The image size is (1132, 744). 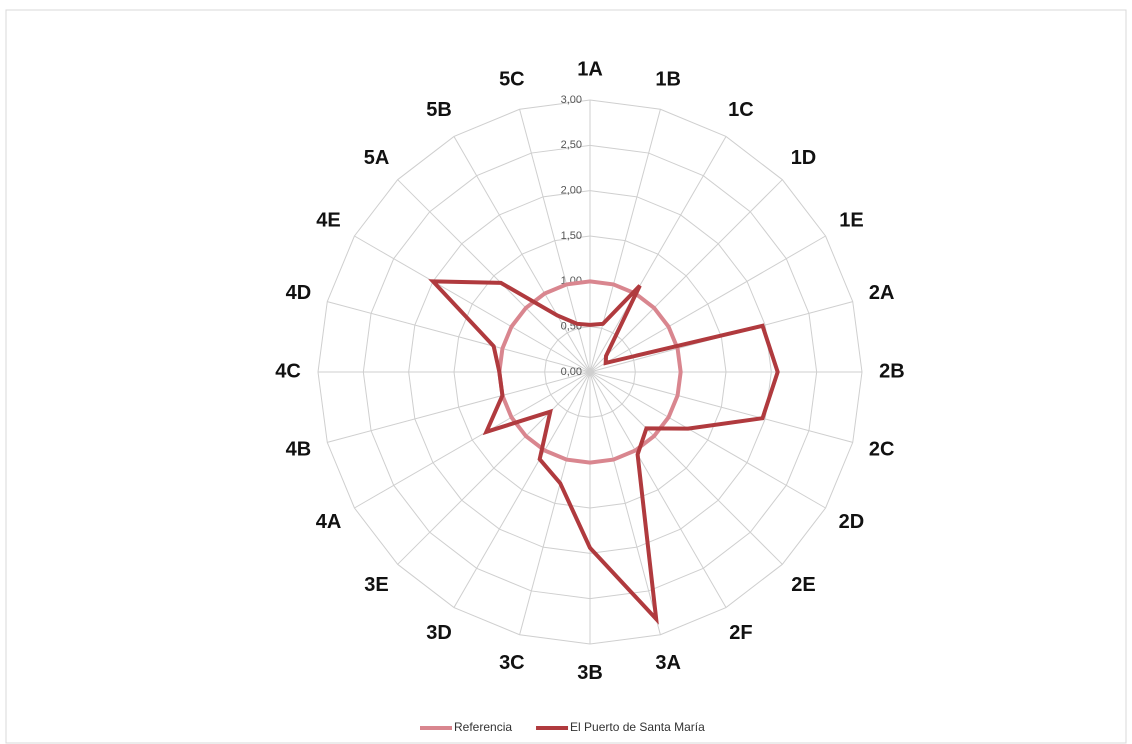 What do you see at coordinates (329, 522) in the screenshot?
I see `category-label: 4A` at bounding box center [329, 522].